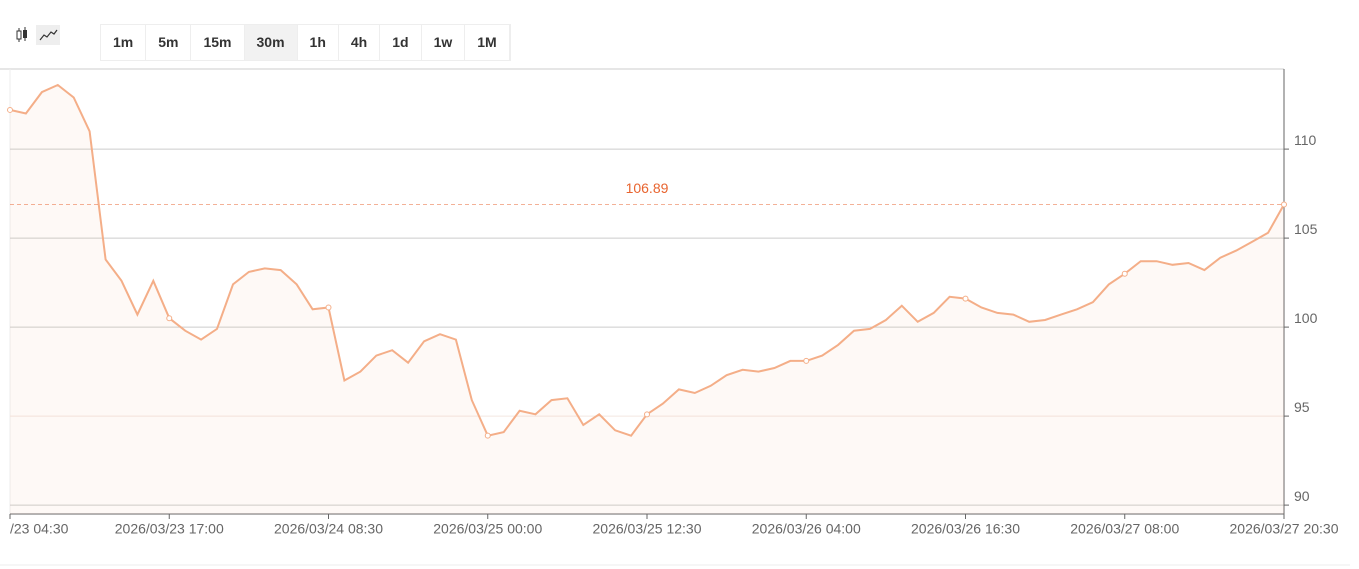 The image size is (1359, 569). What do you see at coordinates (360, 42) in the screenshot?
I see `interval-button: 4h` at bounding box center [360, 42].